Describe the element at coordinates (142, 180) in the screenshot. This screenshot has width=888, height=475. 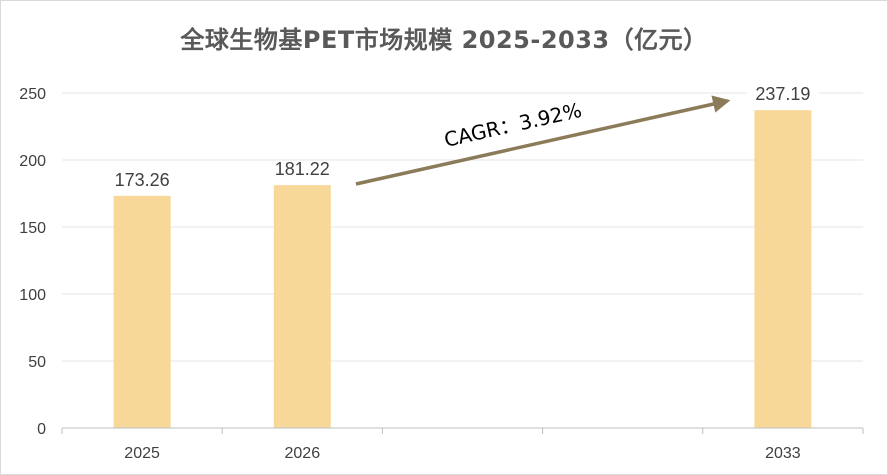
I see `data-label: 173.26` at that location.